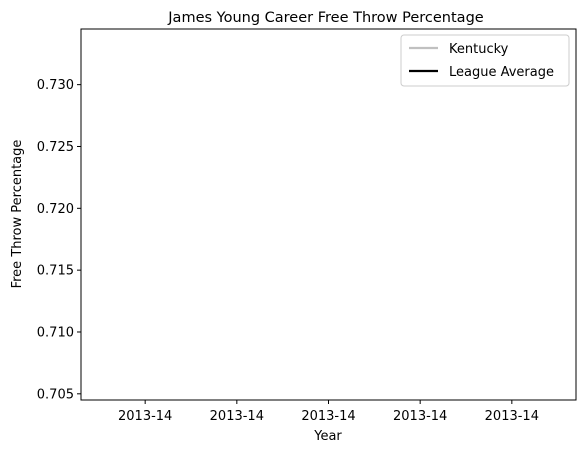 This screenshot has width=588, height=457. What do you see at coordinates (55, 209) in the screenshot?
I see `y-tick-label: 0.720` at bounding box center [55, 209].